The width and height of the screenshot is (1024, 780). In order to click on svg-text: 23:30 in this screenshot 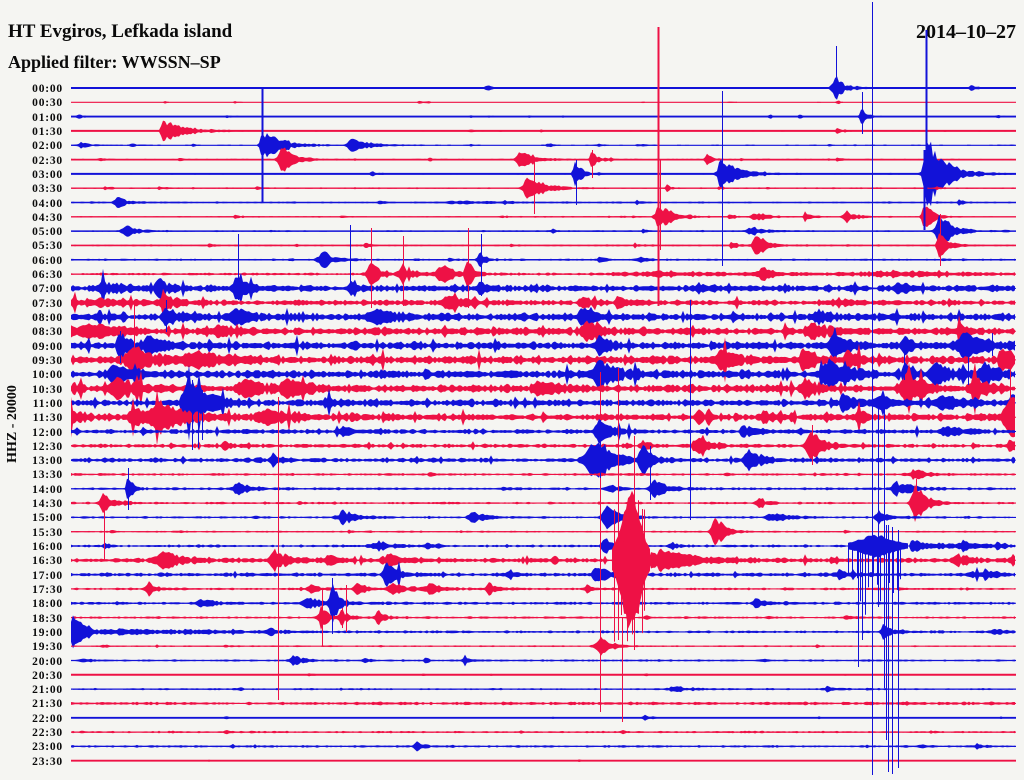, I will do `click(47, 762)`.